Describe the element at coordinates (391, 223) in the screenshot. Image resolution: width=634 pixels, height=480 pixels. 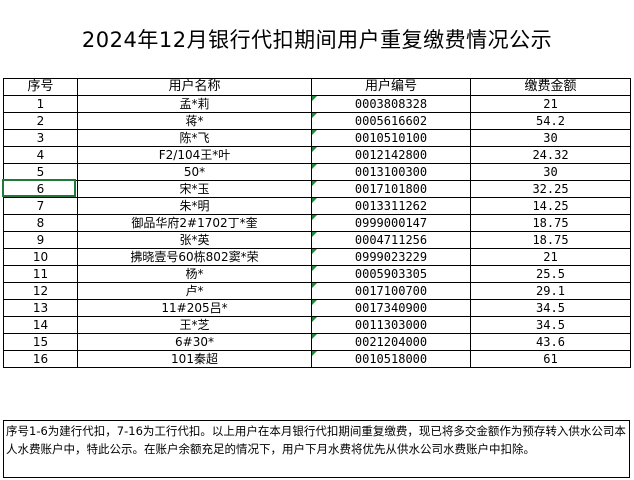
I see `cell-account: 0999000147` at that location.